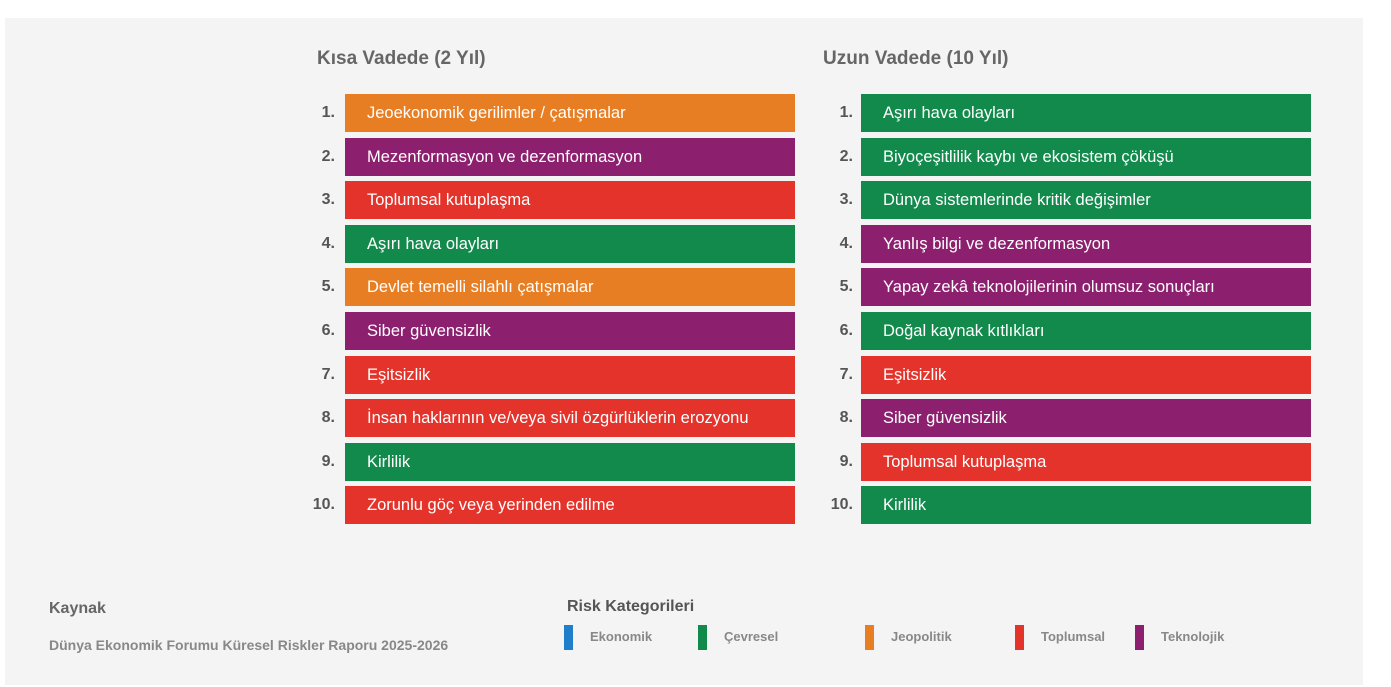 The image size is (1391, 687). I want to click on legend-label: Ekonomik, so click(621, 636).